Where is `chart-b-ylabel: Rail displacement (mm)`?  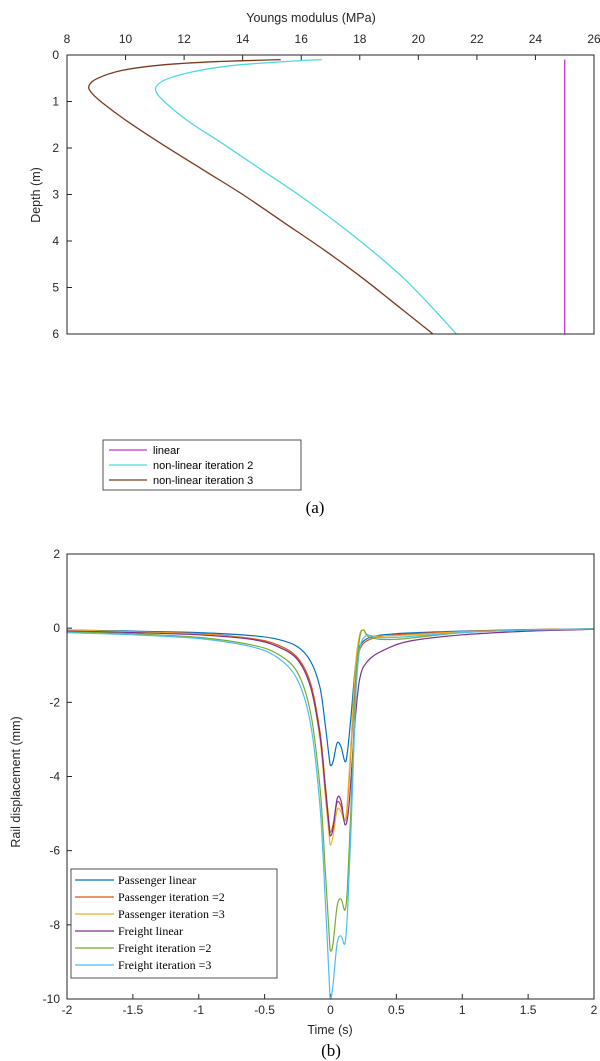 chart-b-ylabel: Rail displacement (mm) is located at coordinates (16, 781).